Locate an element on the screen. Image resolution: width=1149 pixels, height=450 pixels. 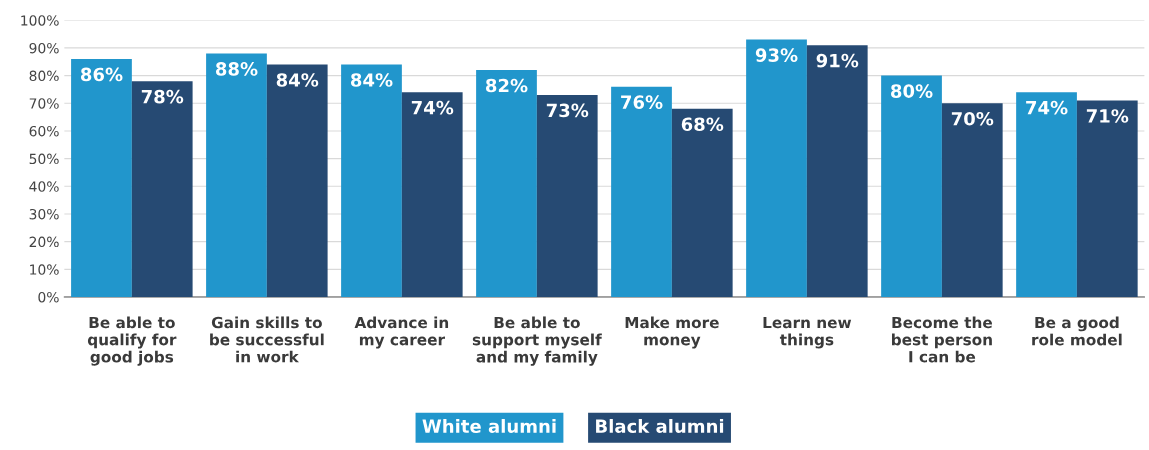
text: White alumni is located at coordinates (489, 426).